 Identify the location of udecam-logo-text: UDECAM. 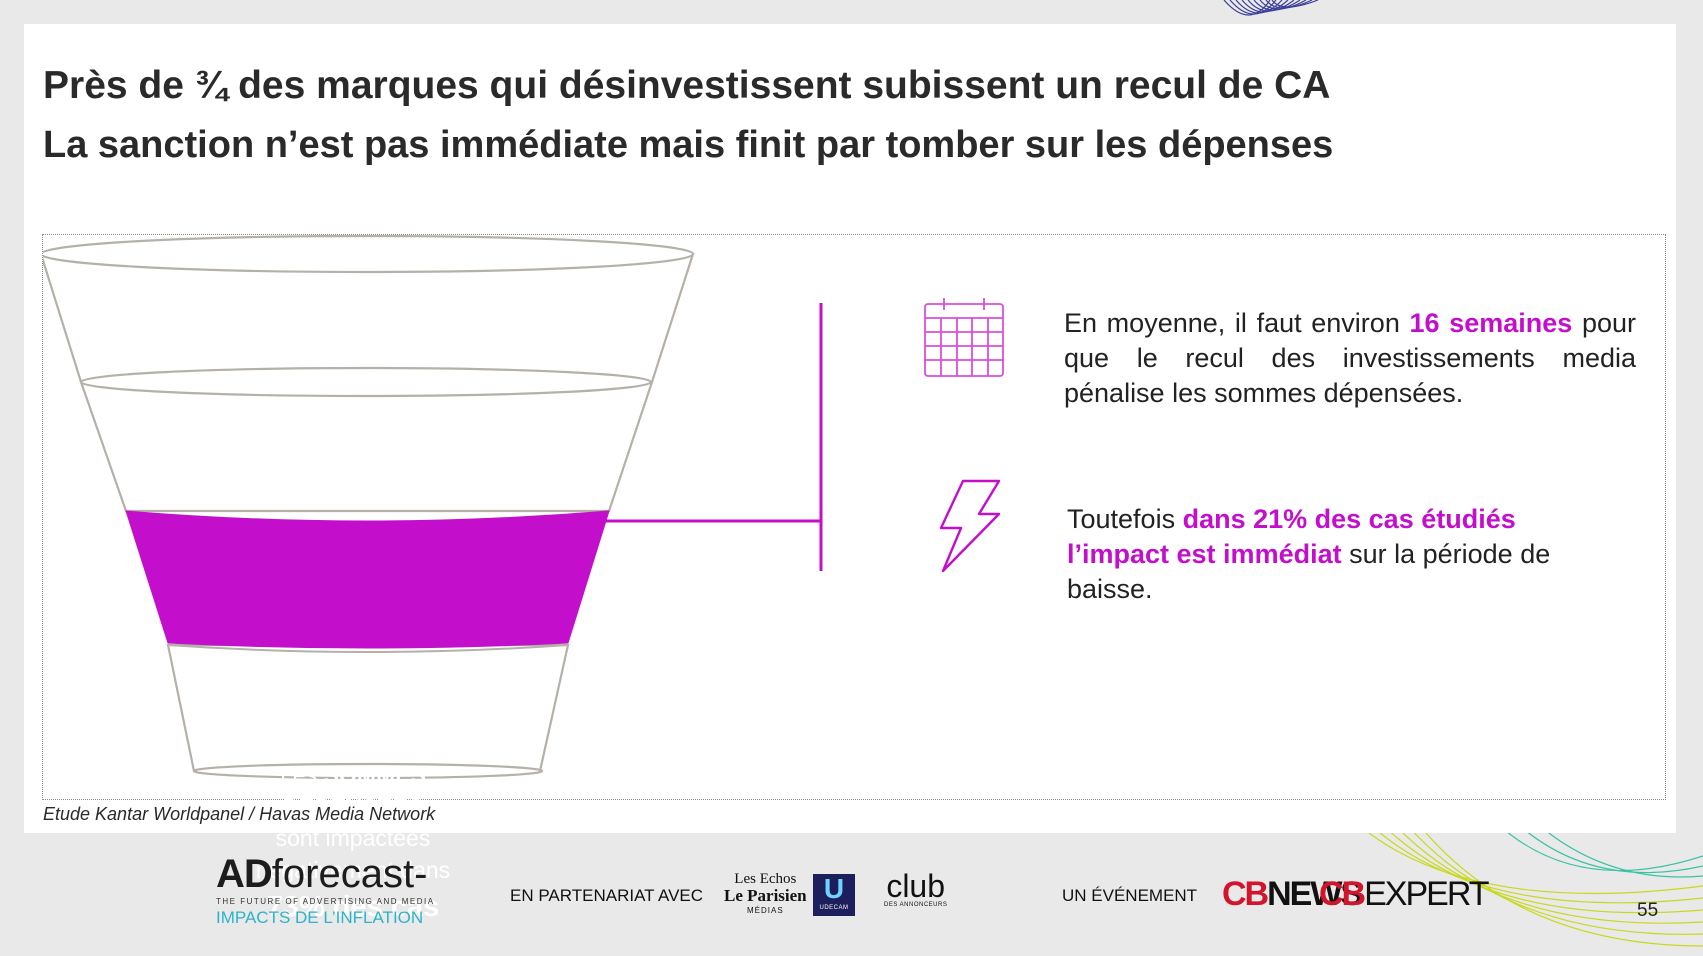
(834, 908).